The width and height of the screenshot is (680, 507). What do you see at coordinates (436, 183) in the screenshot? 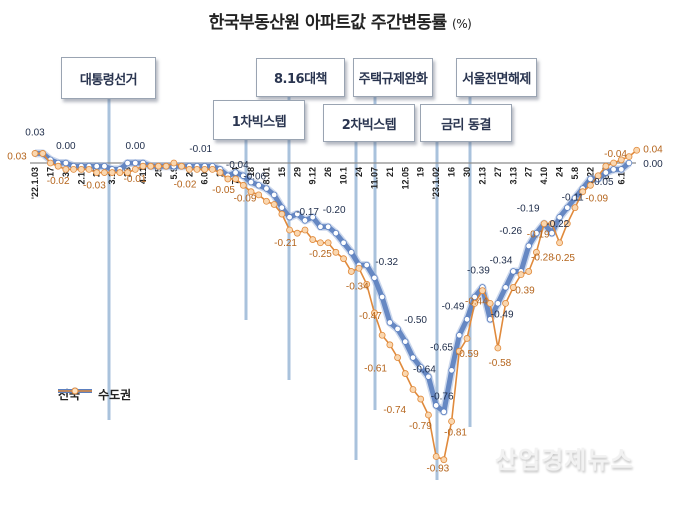
I see `x-tick-label: '23.1.02` at bounding box center [436, 183].